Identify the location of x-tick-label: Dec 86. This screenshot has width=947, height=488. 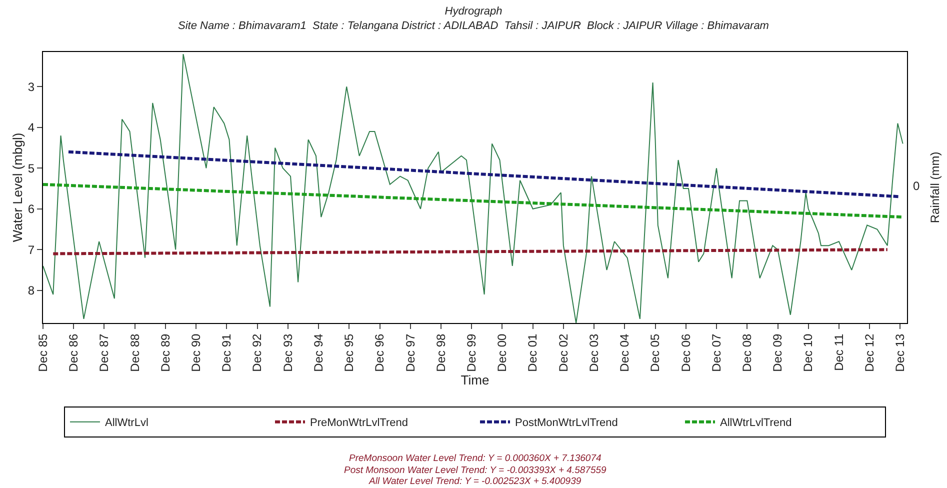
(73, 352).